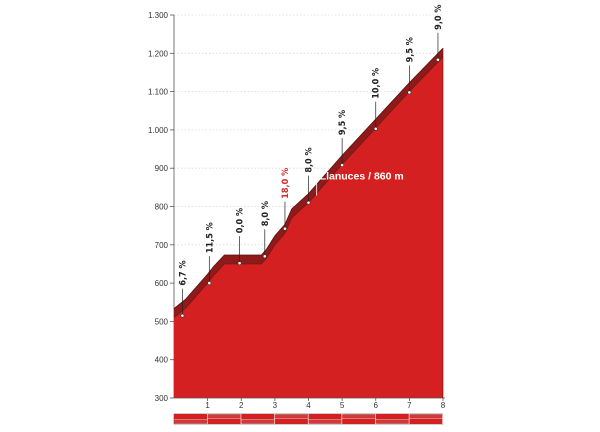 Image resolution: width=600 pixels, height=432 pixels. Describe the element at coordinates (376, 405) in the screenshot. I see `x-tick-label: 6` at that location.